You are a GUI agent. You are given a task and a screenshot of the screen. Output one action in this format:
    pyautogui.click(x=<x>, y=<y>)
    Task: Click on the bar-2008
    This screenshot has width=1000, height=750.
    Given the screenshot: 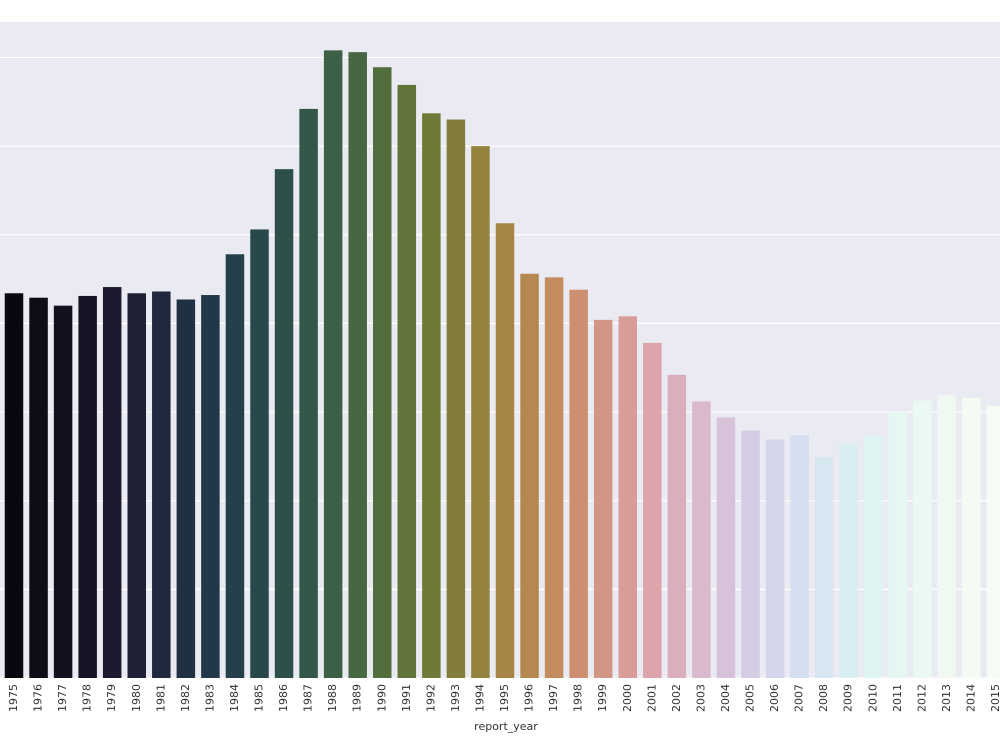 What is the action you would take?
    pyautogui.click(x=824, y=567)
    